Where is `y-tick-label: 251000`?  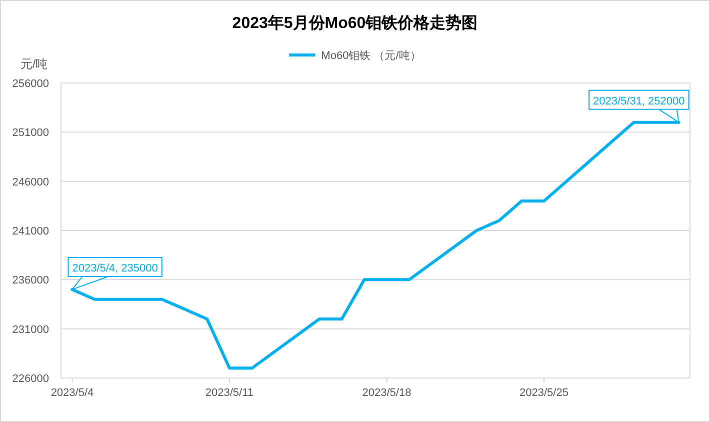
y-tick-label: 251000 is located at coordinates (30, 133).